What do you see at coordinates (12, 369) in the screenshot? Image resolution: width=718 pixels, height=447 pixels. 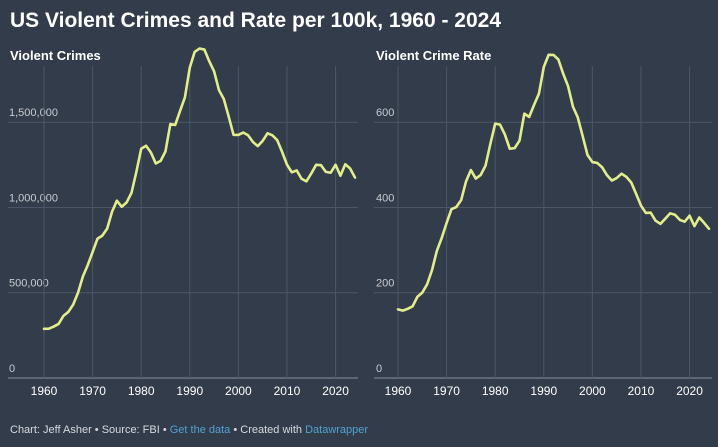 I see `violent-crimes-y-tick-label: 0` at bounding box center [12, 369].